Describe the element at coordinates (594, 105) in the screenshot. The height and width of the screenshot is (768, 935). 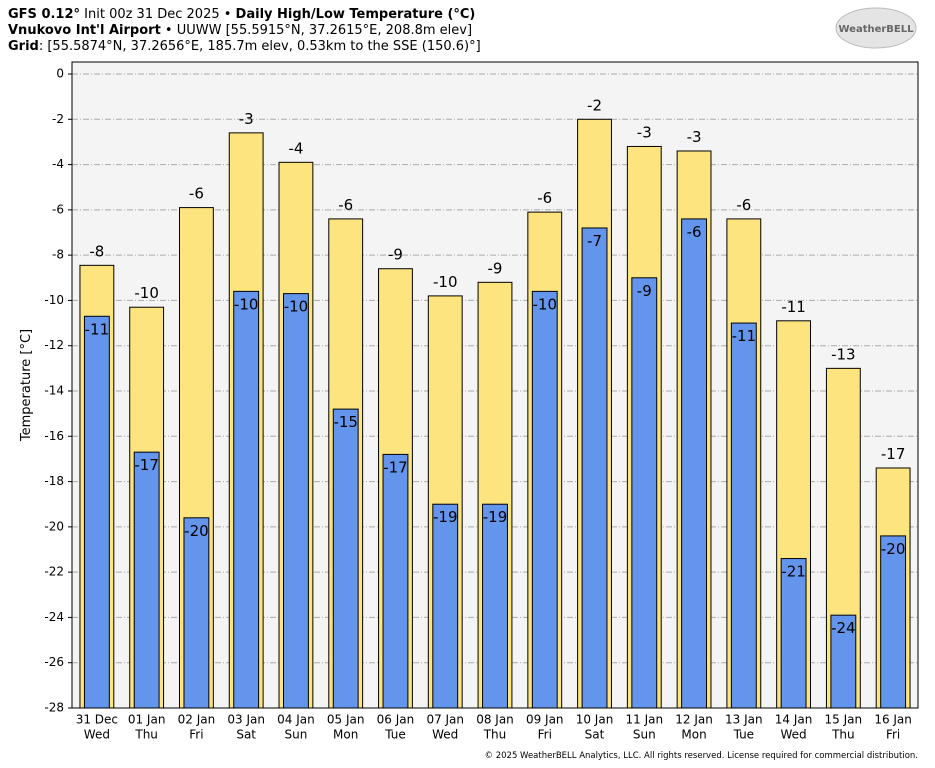
I see `value-label: -2` at that location.